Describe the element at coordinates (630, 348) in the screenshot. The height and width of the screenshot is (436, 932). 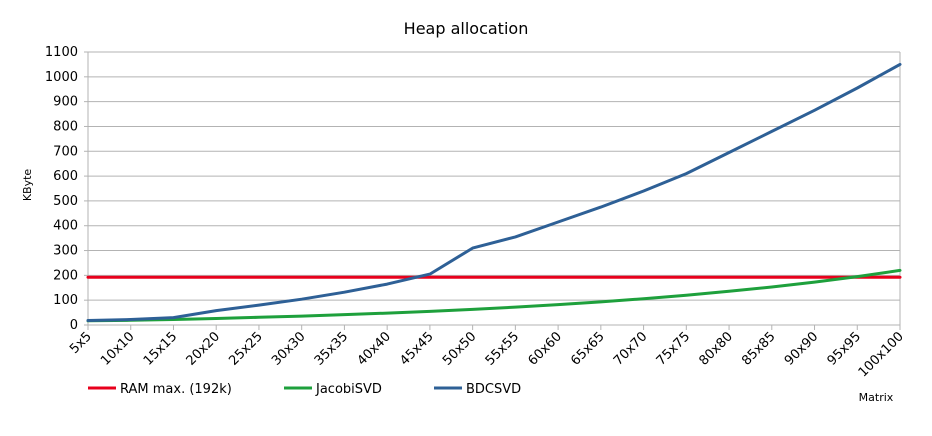
I see `x-tick-label: 70x70` at that location.